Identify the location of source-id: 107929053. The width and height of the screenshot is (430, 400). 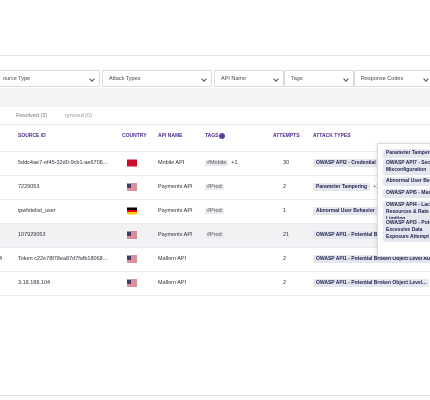
(32, 235).